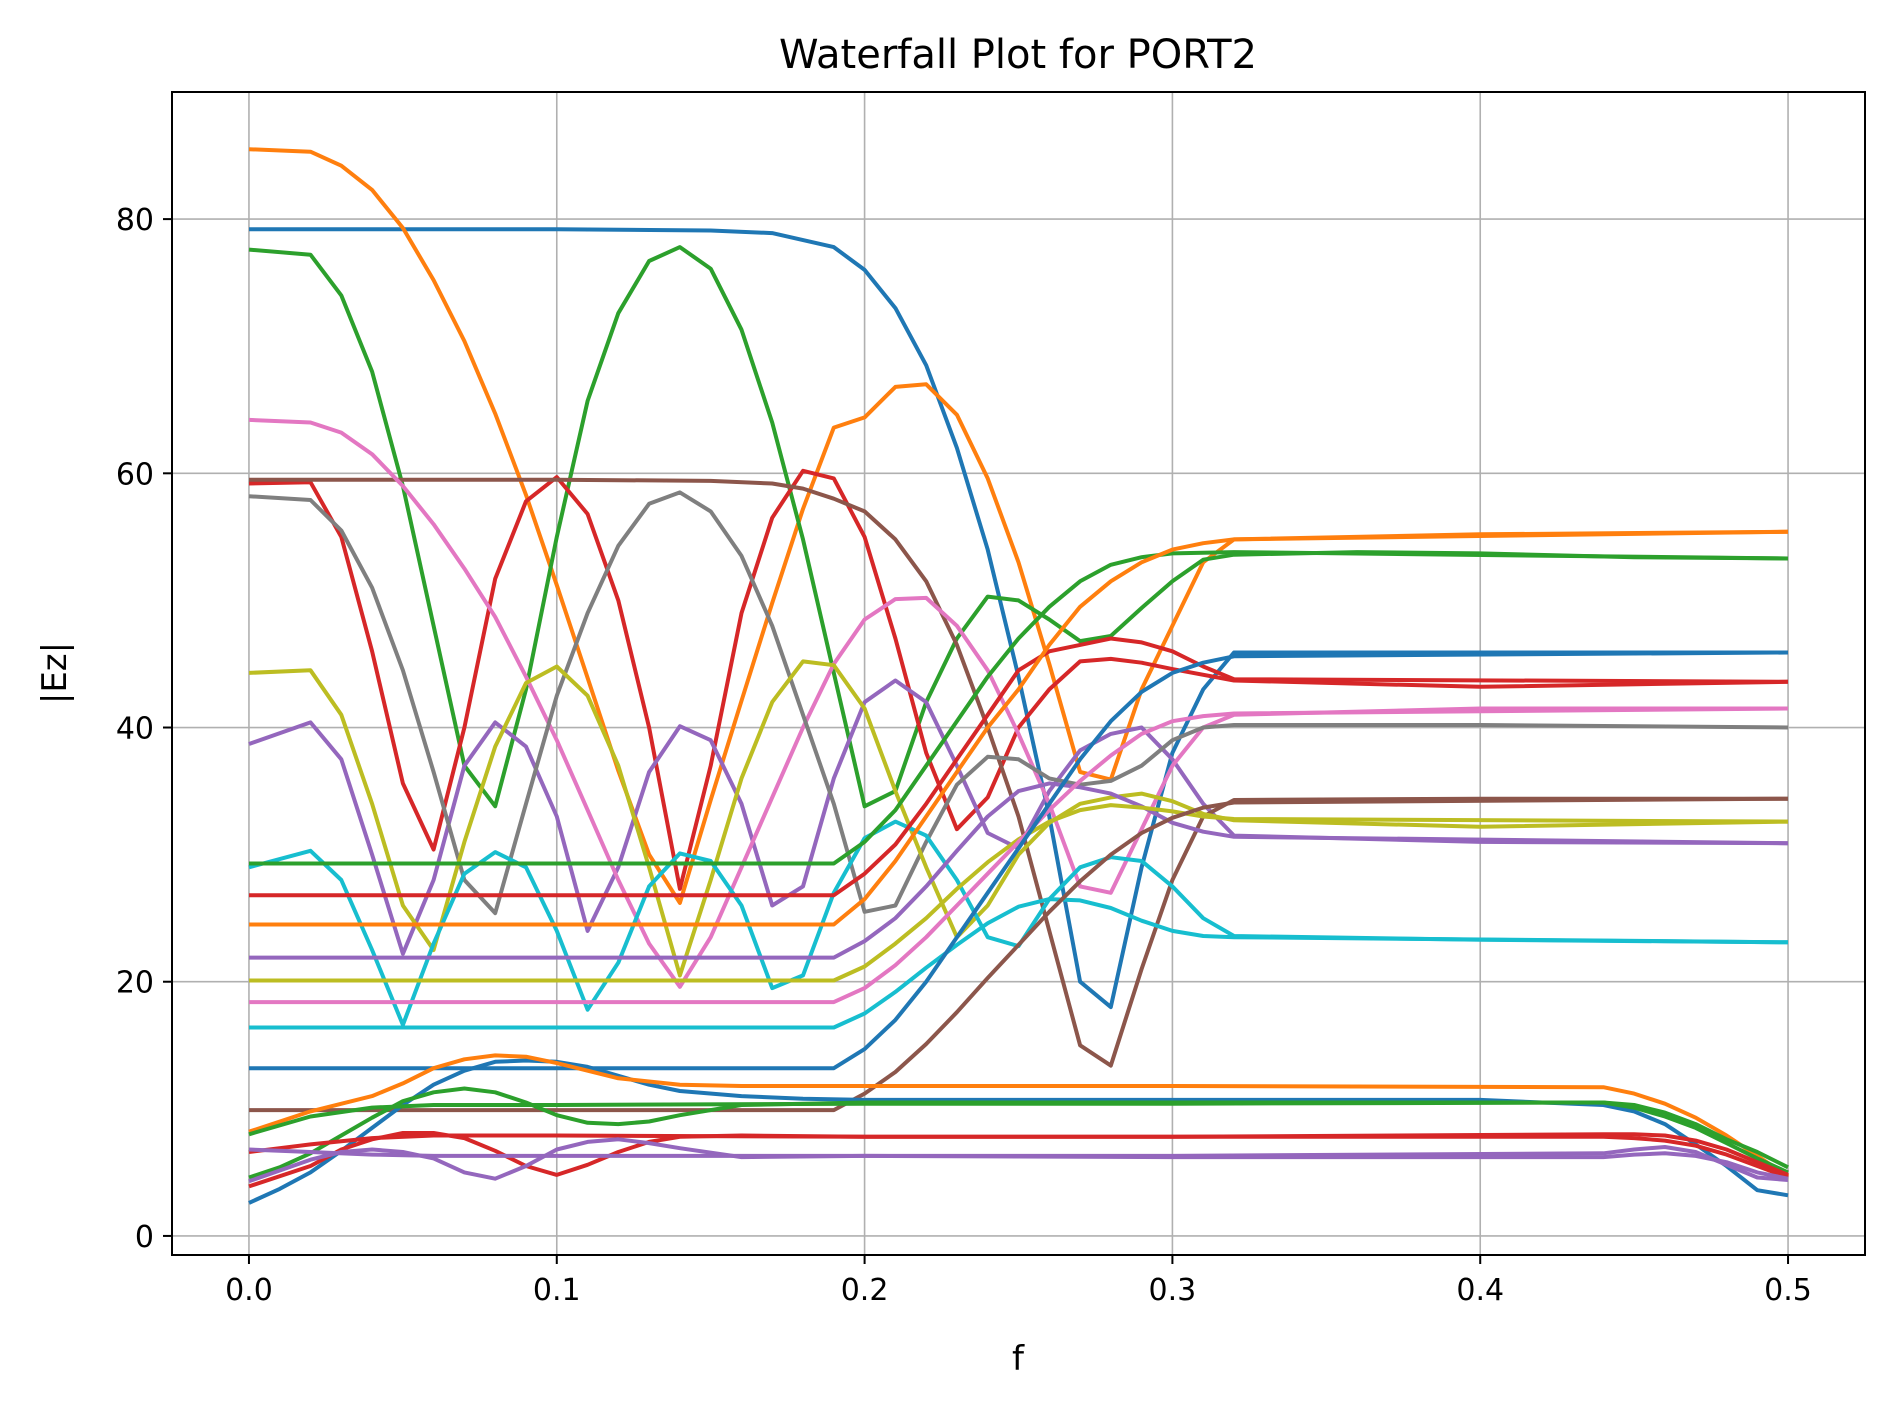  Describe the element at coordinates (1018, 55) in the screenshot. I see `chart-title: Waterfall Plot for PORT2` at that location.